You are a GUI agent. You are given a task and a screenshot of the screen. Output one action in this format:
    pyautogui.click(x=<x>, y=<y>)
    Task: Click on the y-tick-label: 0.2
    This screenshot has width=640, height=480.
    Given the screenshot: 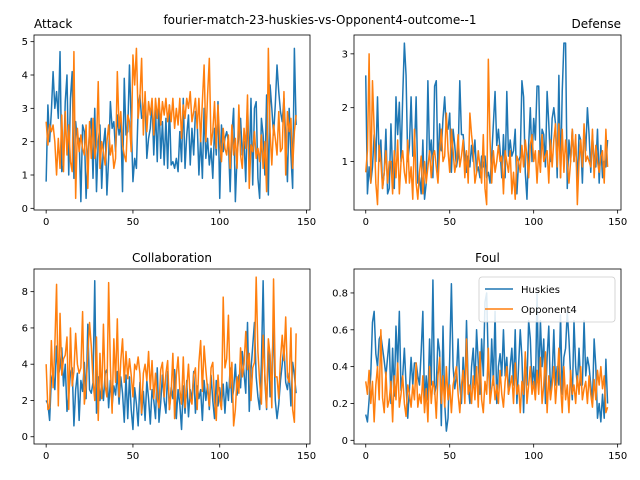 What is the action you would take?
    pyautogui.click(x=340, y=404)
    